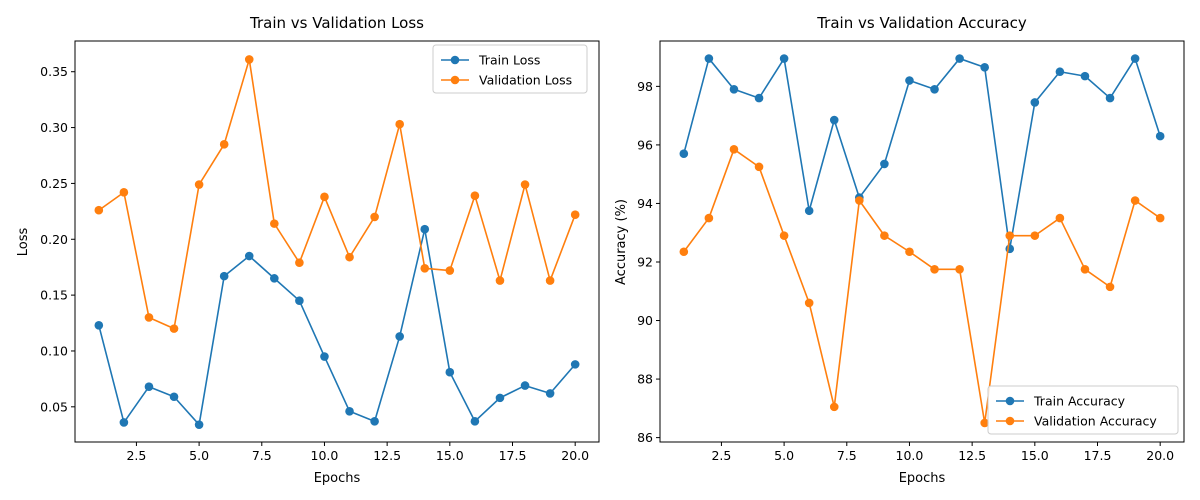  Describe the element at coordinates (54, 295) in the screenshot. I see `loss-ytick-label: 0.15` at that location.